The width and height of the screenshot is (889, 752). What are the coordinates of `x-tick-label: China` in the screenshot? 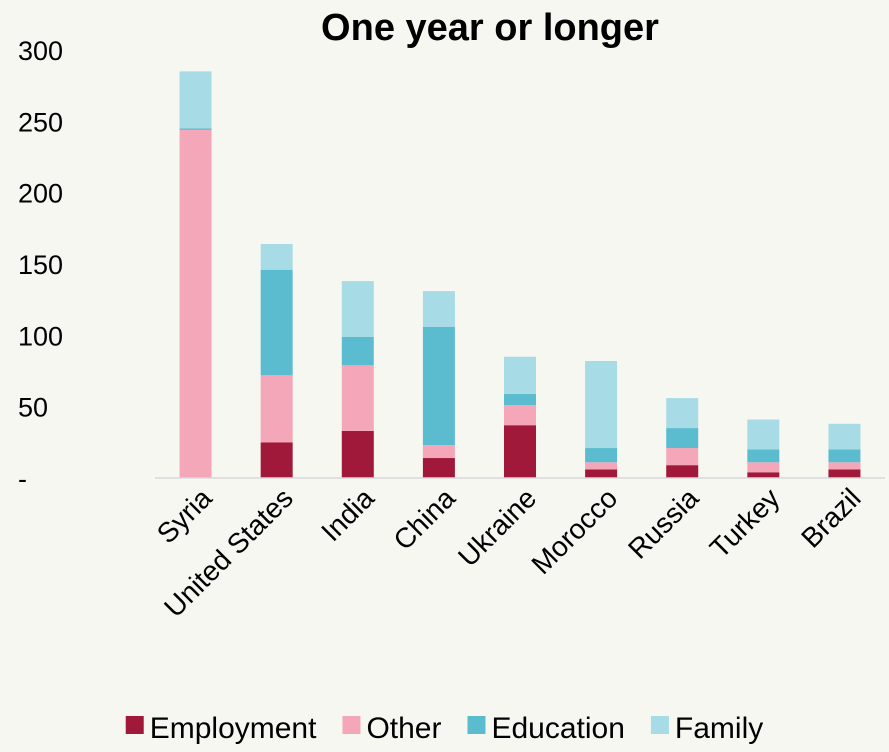 It's located at (424, 519).